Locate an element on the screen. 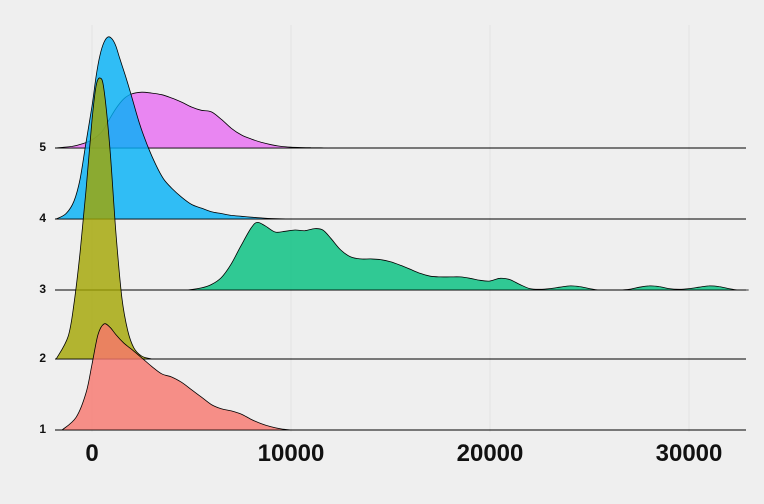  x-tick-label-30000: 30000 is located at coordinates (689, 453).